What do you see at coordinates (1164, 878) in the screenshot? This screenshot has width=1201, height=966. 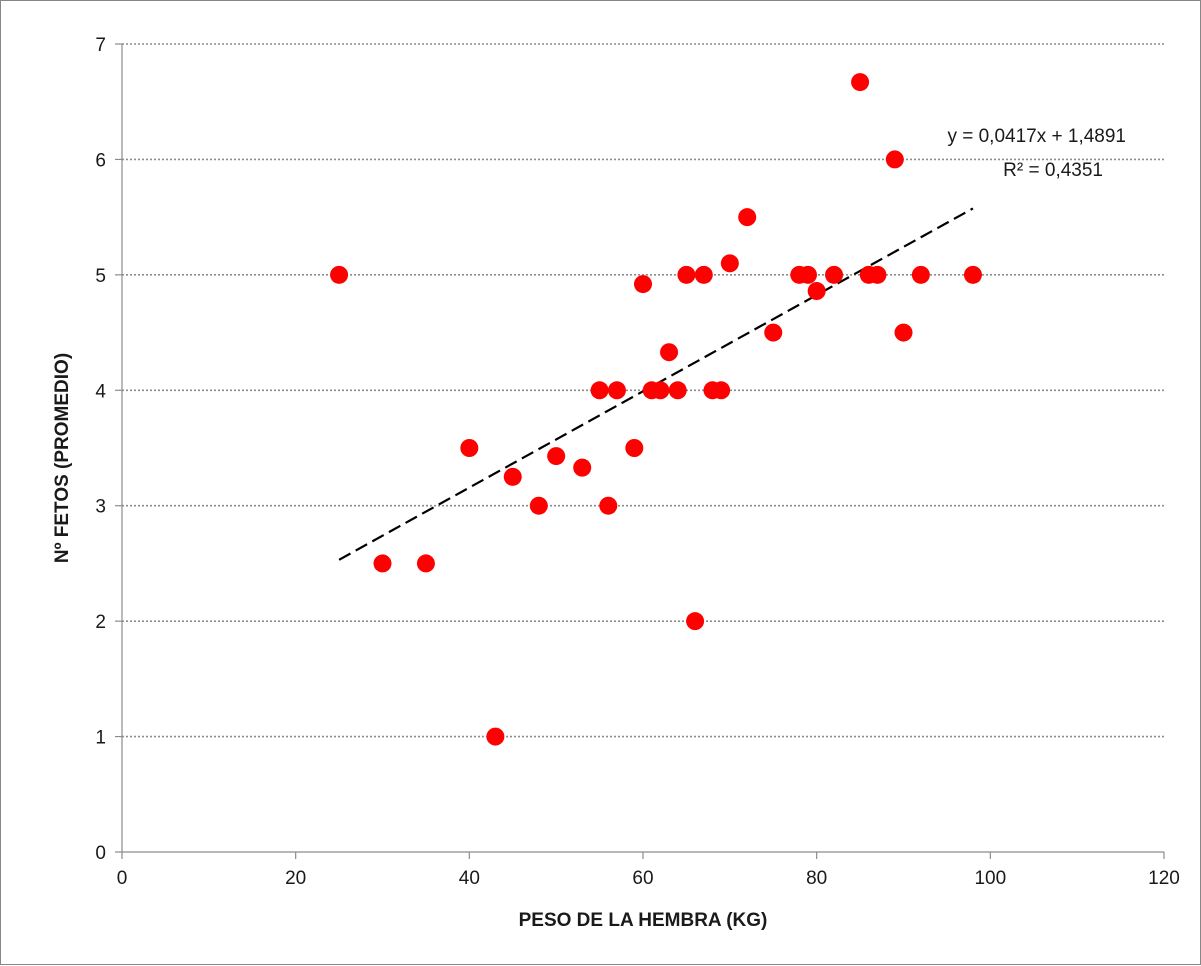 I see `x-tick-label: 120` at bounding box center [1164, 878].